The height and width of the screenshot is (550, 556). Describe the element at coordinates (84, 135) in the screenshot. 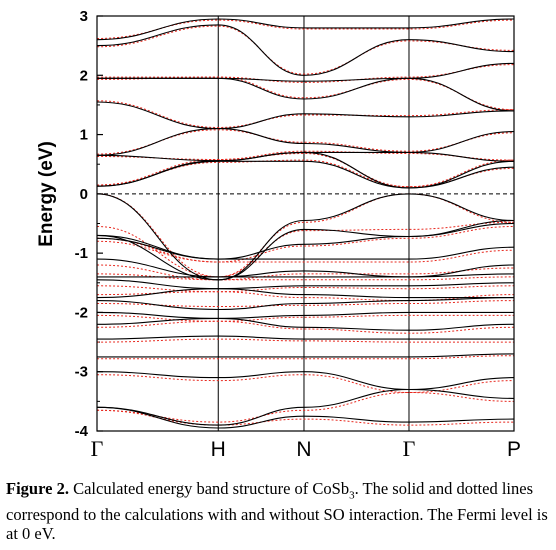

I see `y-tick-label: 1` at that location.